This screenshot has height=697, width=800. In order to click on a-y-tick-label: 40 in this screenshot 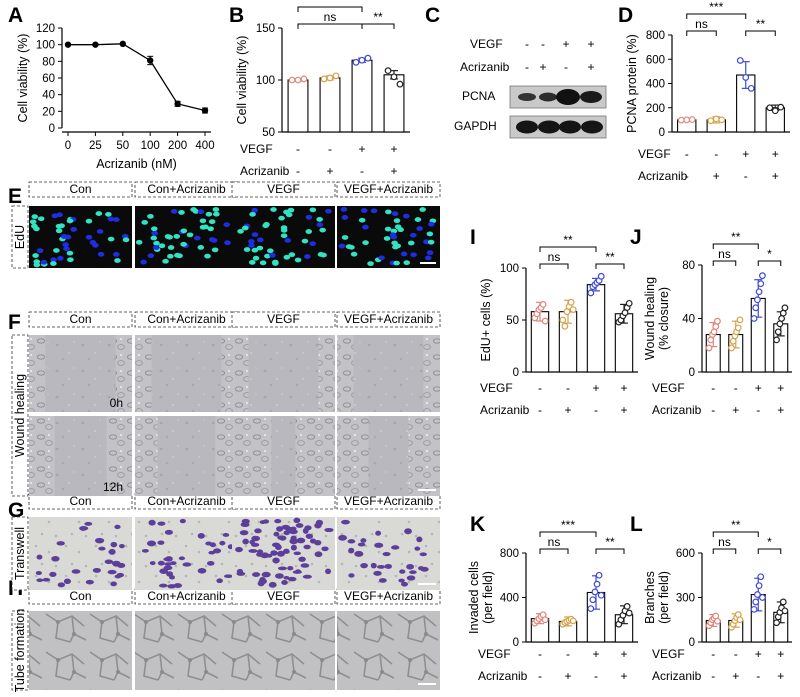, I will do `click(48, 96)`.